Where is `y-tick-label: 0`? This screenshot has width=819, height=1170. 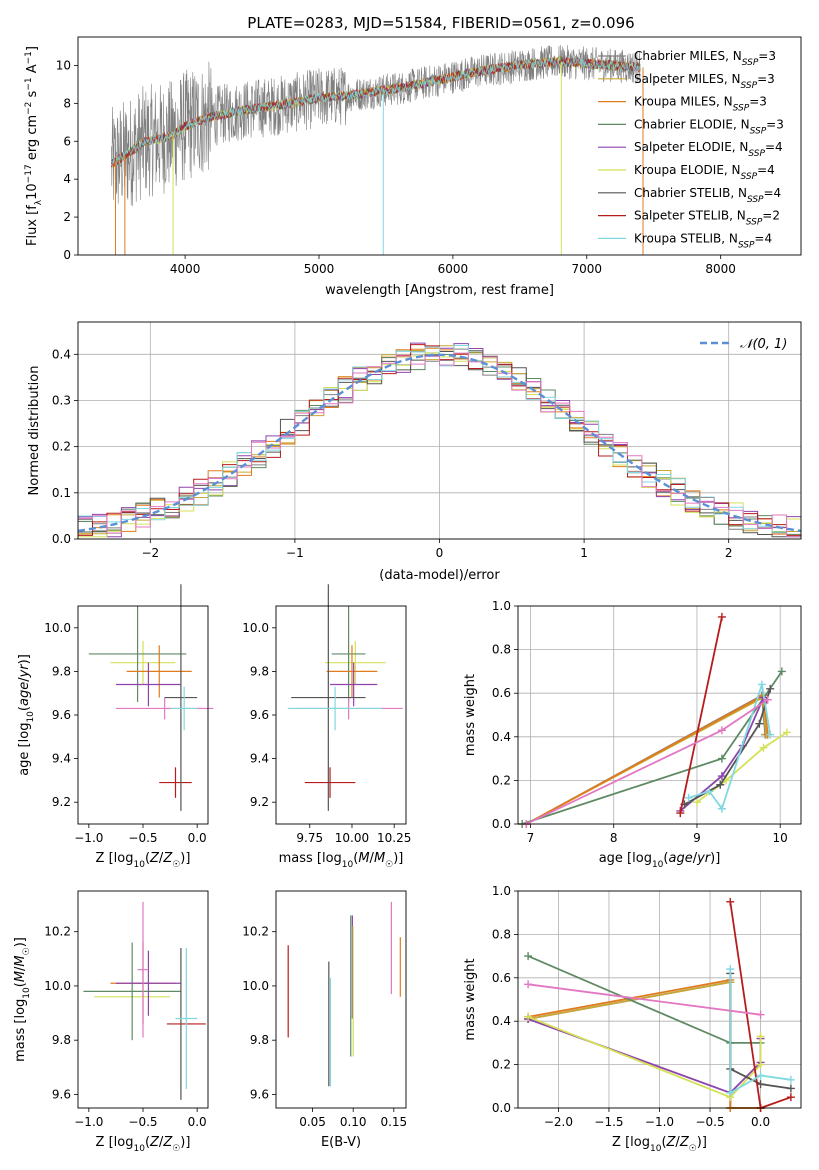 y-tick-label: 0 is located at coordinates (67, 255).